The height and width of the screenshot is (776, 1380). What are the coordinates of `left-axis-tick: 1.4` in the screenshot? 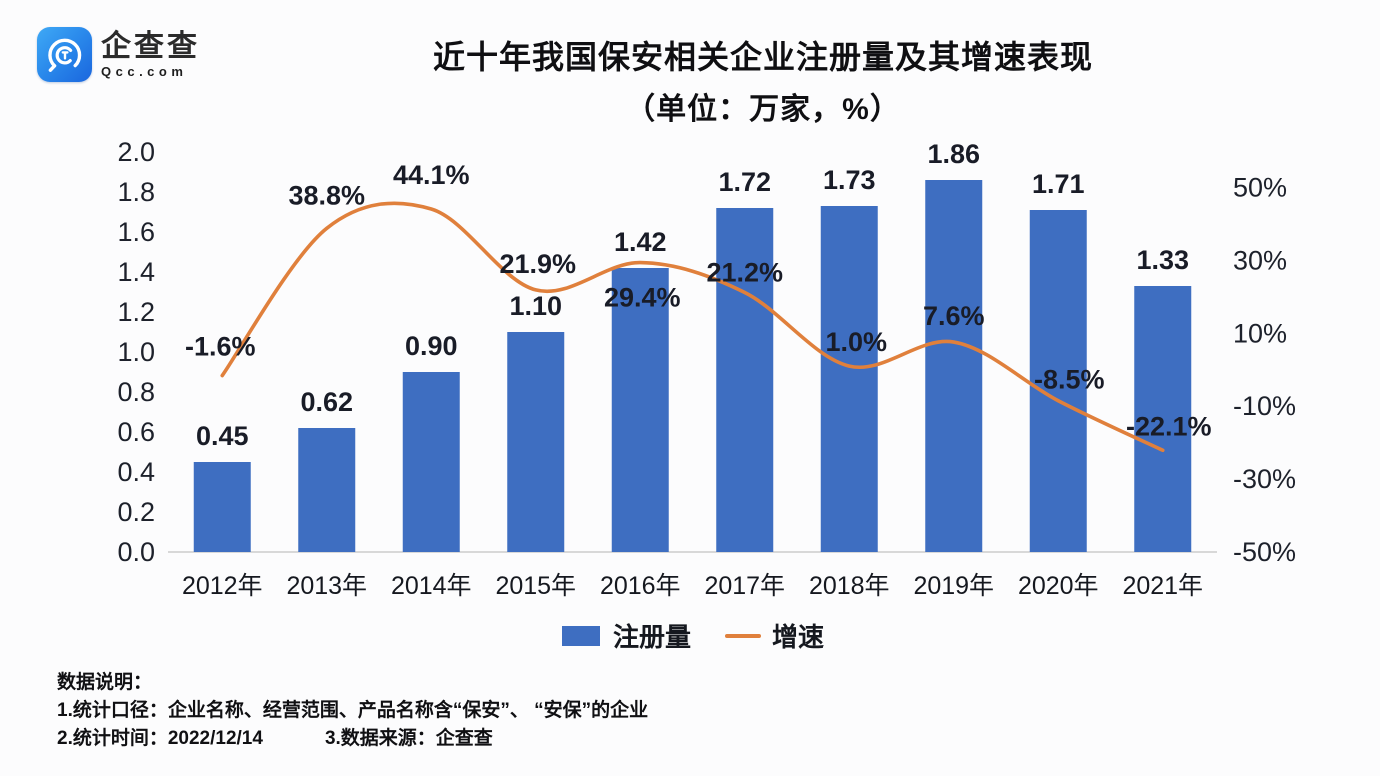 It's located at (136, 272).